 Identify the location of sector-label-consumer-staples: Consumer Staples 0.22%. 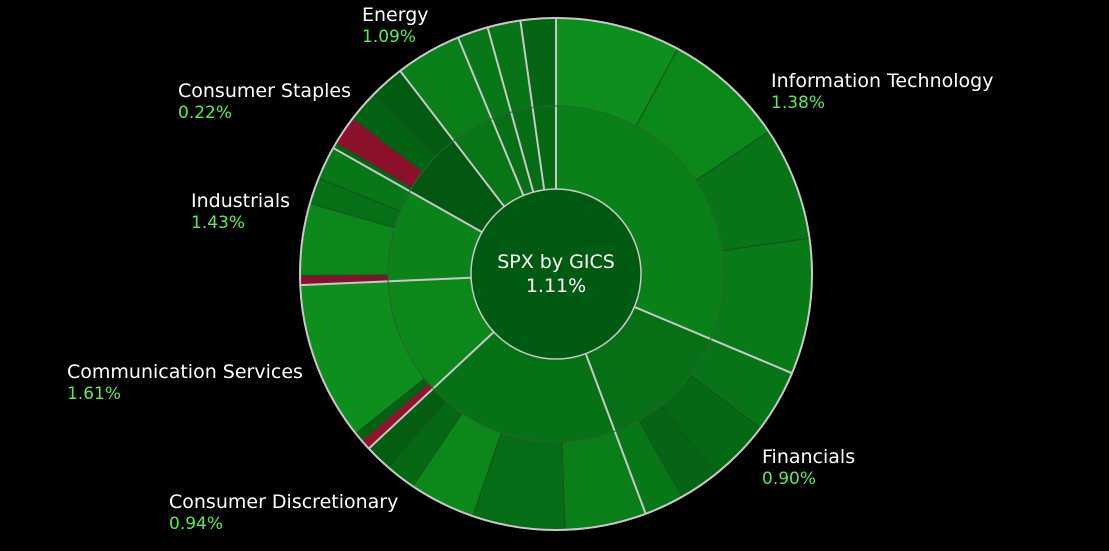
(264, 101).